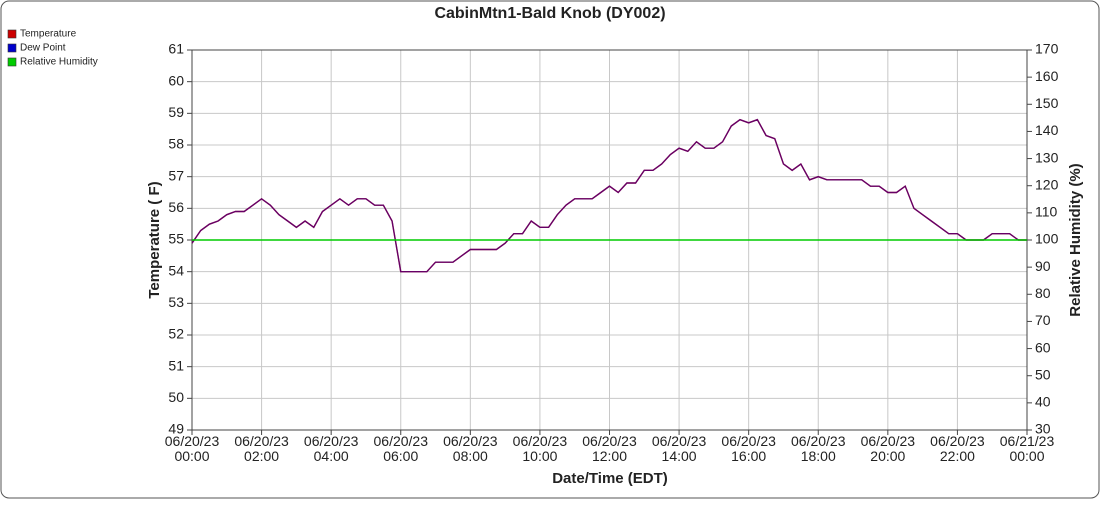 The image size is (1100, 505). I want to click on y-tick-label: 56, so click(176, 207).